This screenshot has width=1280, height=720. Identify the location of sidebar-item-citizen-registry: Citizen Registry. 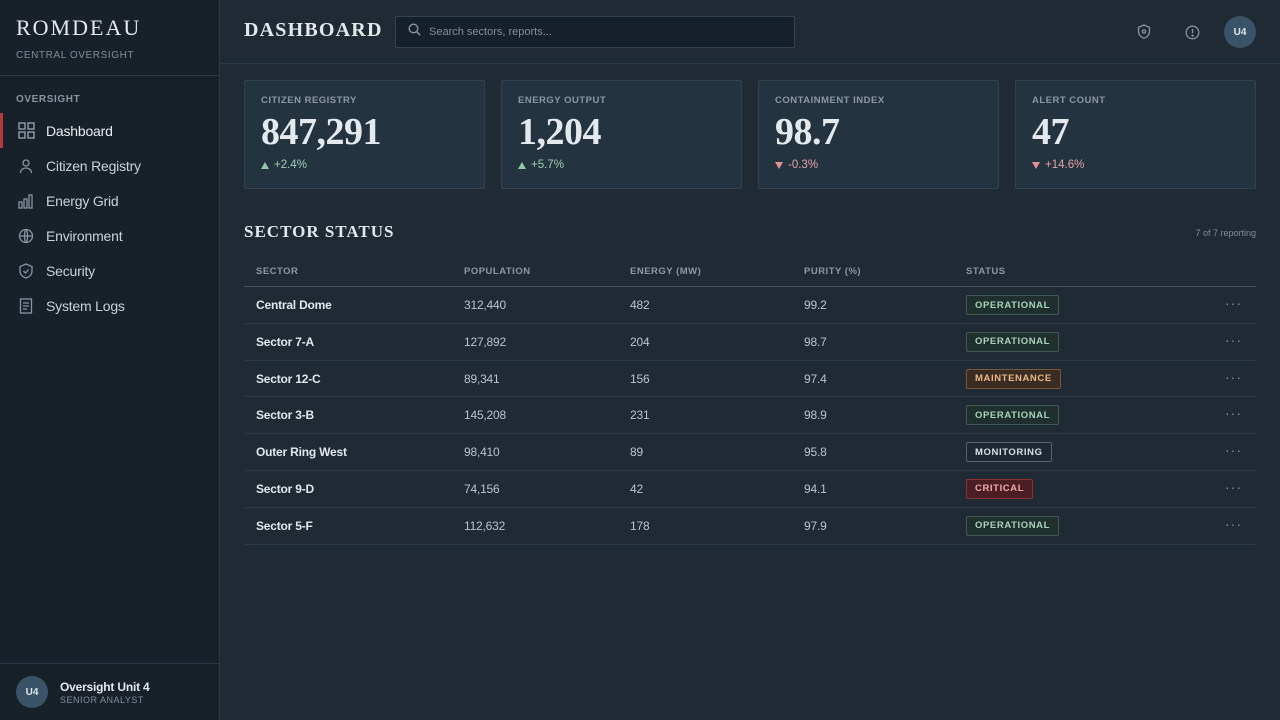
(109, 165).